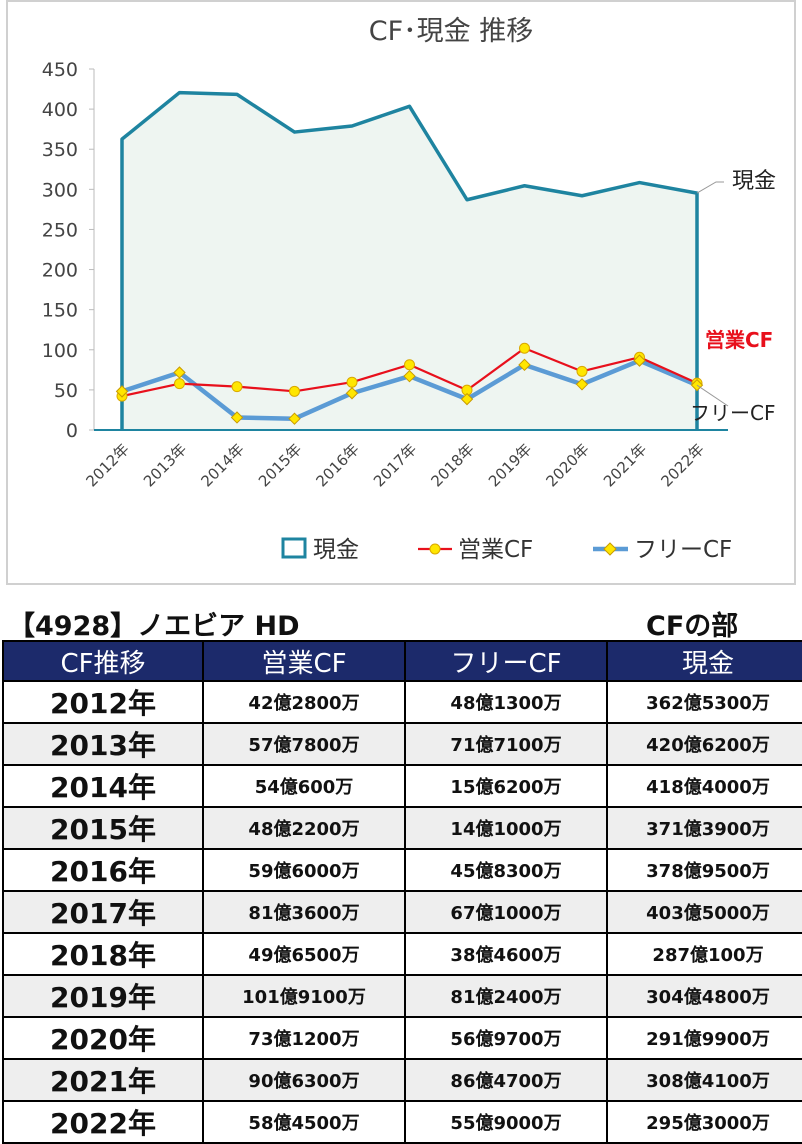  I want to click on x-tick-label: 2022年, so click(682, 465).